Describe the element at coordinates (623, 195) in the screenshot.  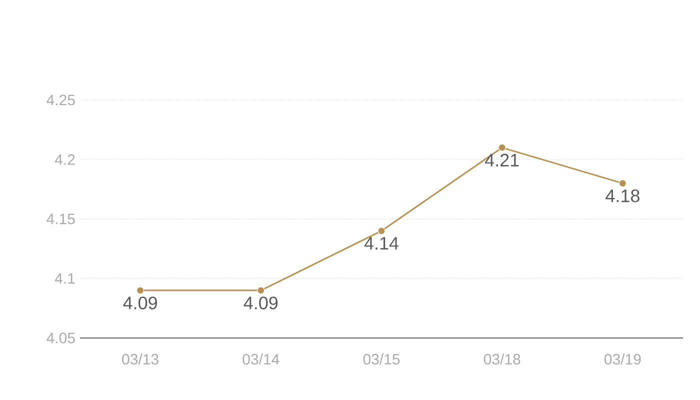
I see `data-label: 4.18` at that location.